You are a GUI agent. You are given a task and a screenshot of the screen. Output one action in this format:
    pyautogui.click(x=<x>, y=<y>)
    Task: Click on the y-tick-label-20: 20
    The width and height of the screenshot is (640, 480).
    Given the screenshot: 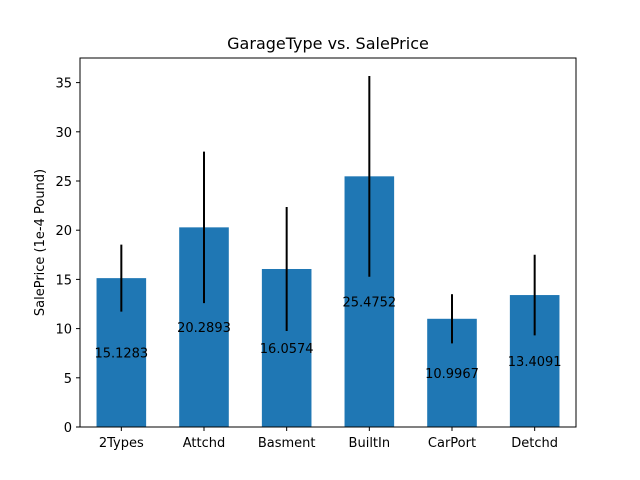 What is the action you would take?
    pyautogui.click(x=63, y=231)
    